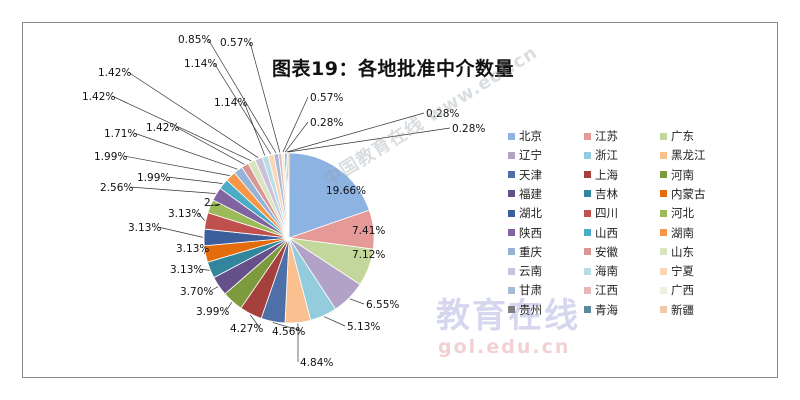  I want to click on legend-label: 天津, so click(530, 174).